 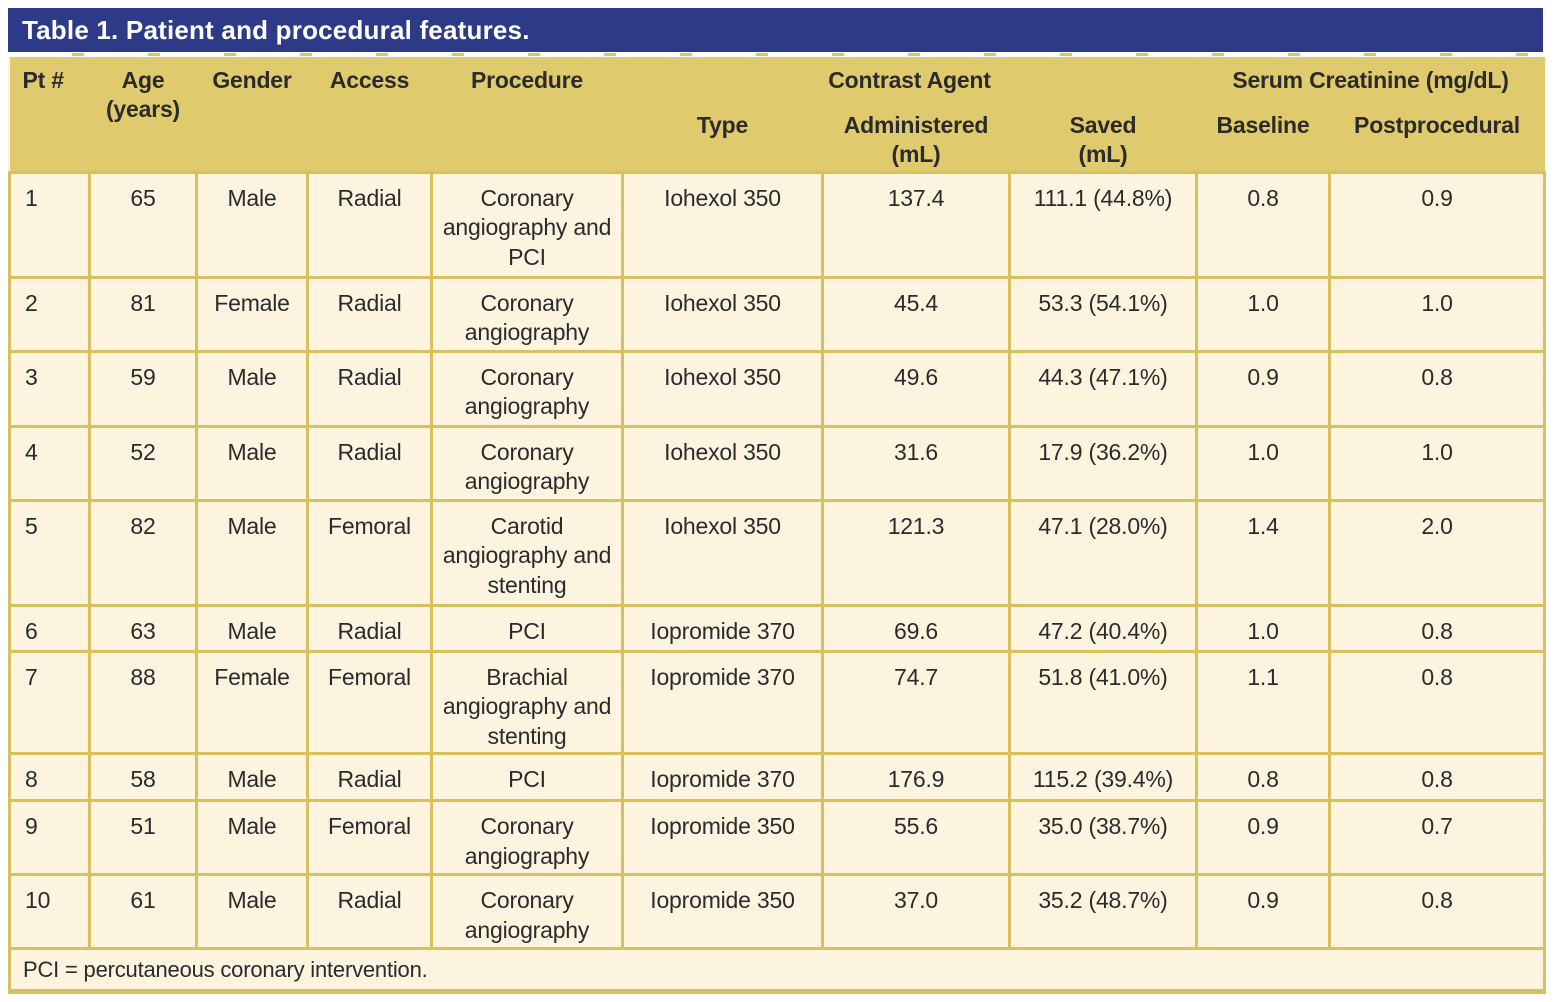 What do you see at coordinates (143, 80) in the screenshot?
I see `header-age-label: Age` at bounding box center [143, 80].